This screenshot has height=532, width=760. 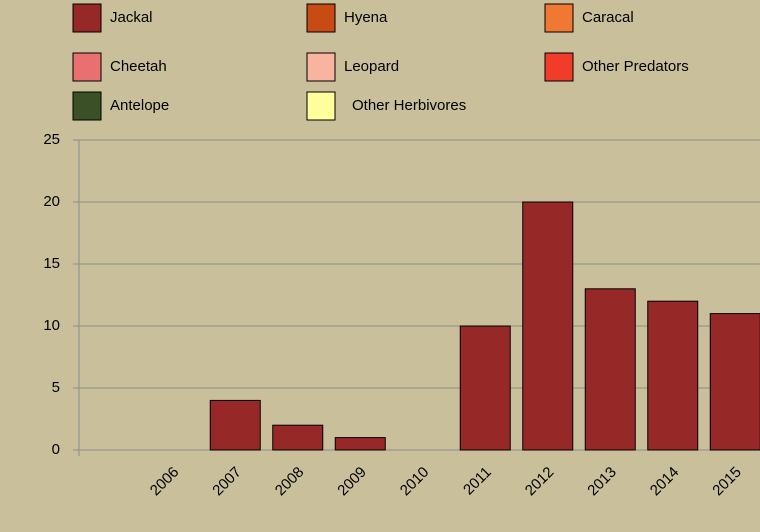 What do you see at coordinates (415, 482) in the screenshot?
I see `x-tick-label: 2010` at bounding box center [415, 482].